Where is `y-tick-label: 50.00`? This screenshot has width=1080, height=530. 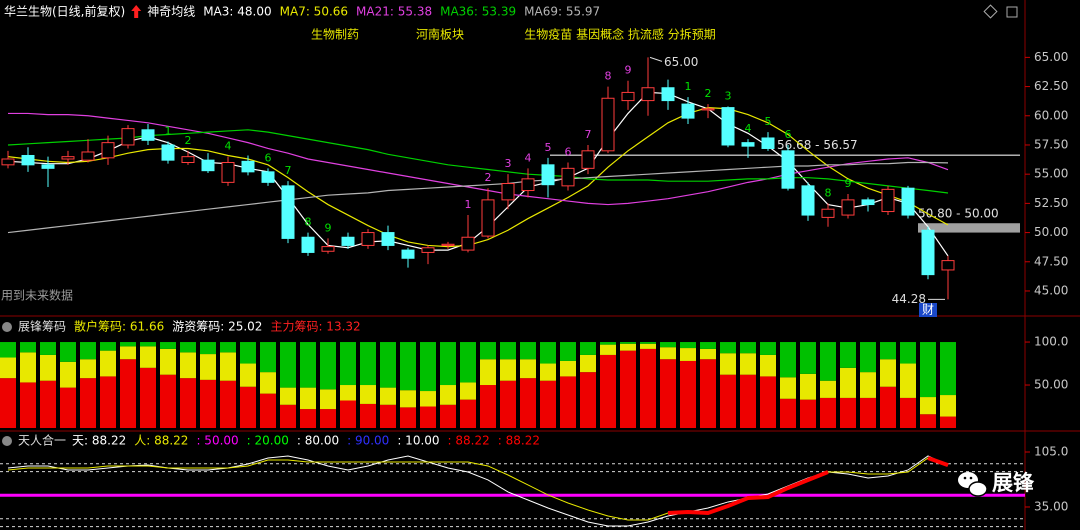 y-tick-label: 50.00 is located at coordinates (1051, 385).